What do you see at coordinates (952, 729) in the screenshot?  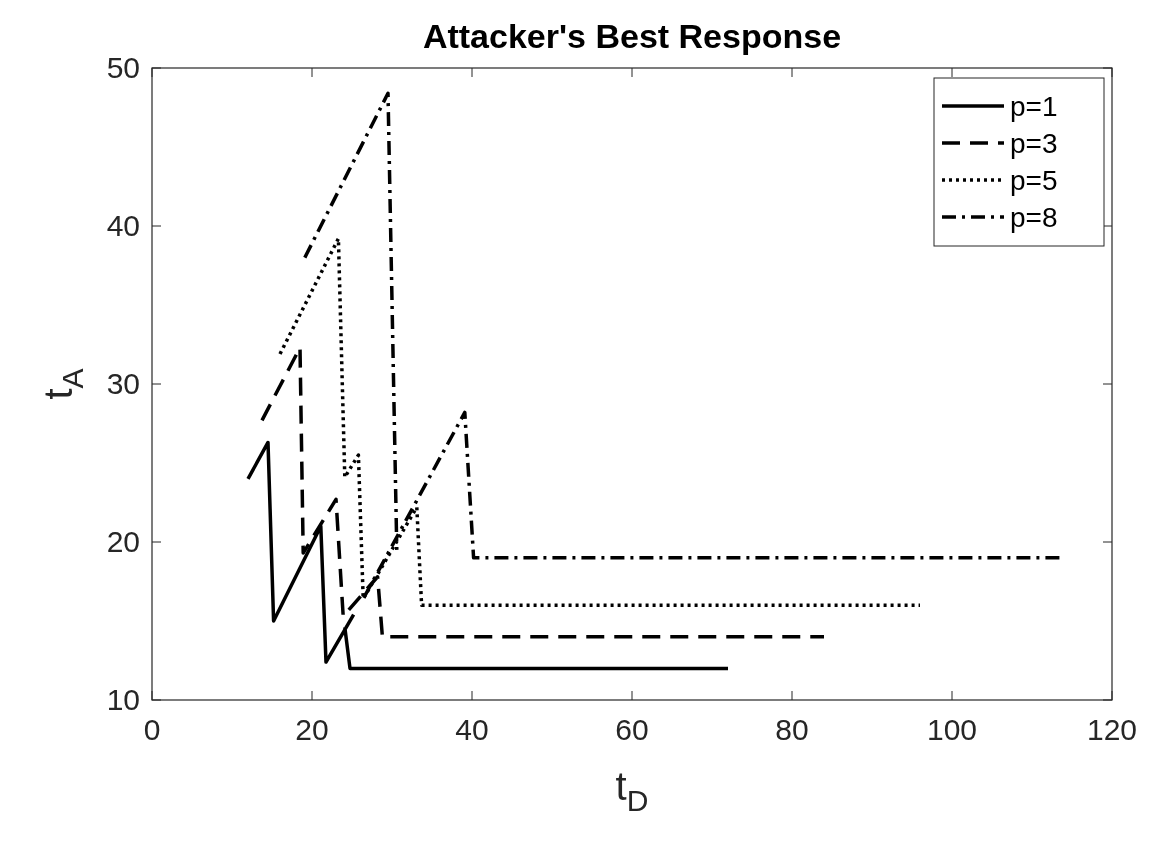 I see `x-tick-label: 100` at bounding box center [952, 729].